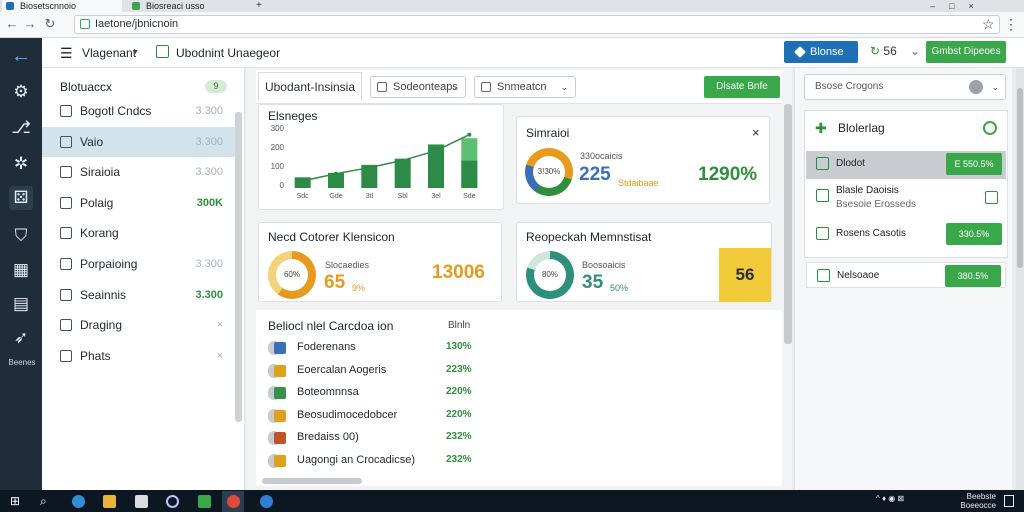 This screenshot has width=1024, height=512. Describe the element at coordinates (436, 196) in the screenshot. I see `x-tick-label: 3el` at that location.